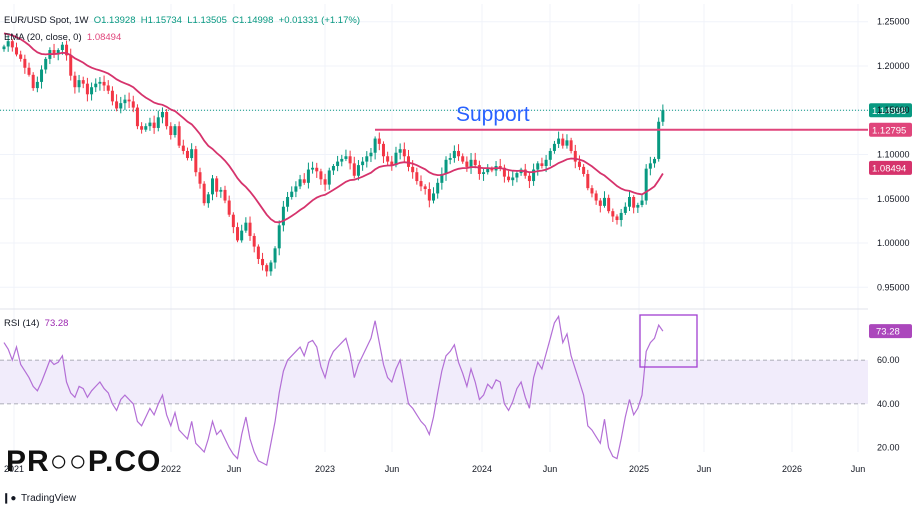 The image size is (912, 513). I want to click on price-axis-tag-label: 1.12795, so click(889, 130).